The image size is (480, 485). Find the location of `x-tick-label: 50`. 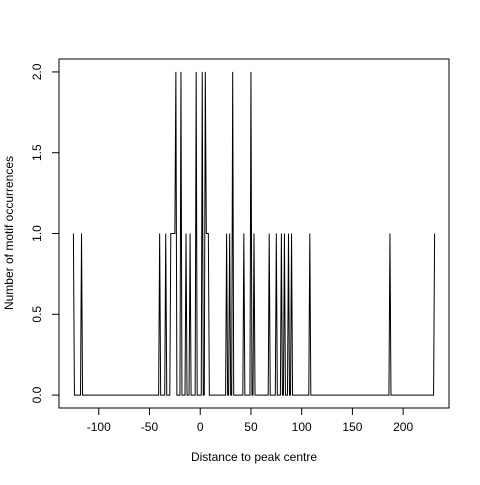

x-tick-label: 50 is located at coordinates (251, 427).